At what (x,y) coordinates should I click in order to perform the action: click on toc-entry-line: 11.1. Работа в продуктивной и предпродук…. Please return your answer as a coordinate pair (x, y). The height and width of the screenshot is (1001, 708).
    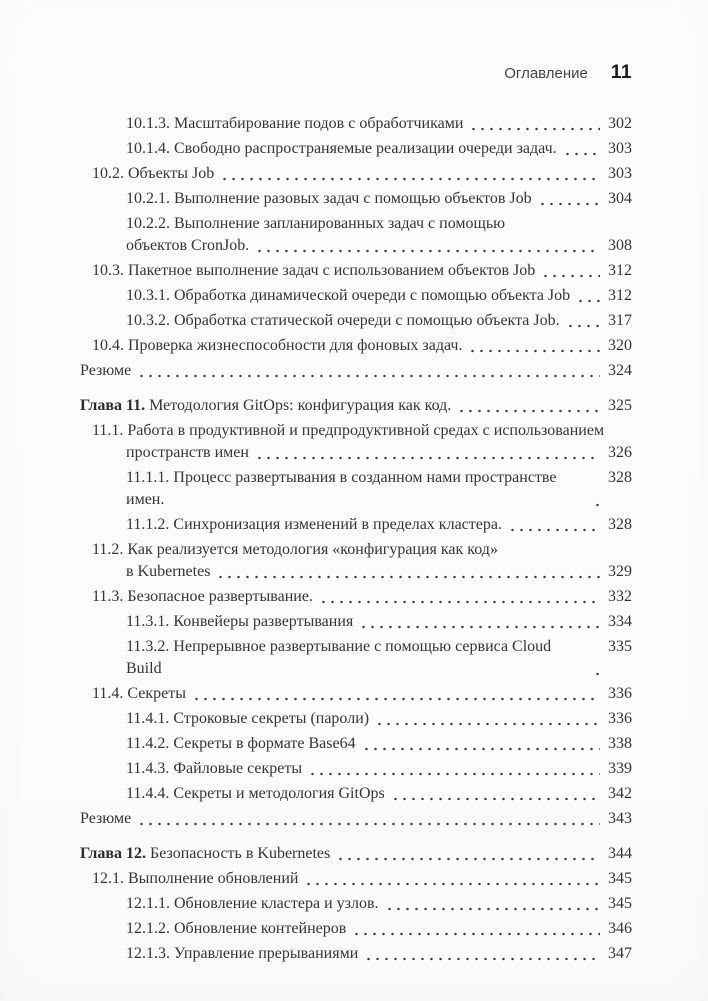
    Looking at the image, I should click on (362, 431).